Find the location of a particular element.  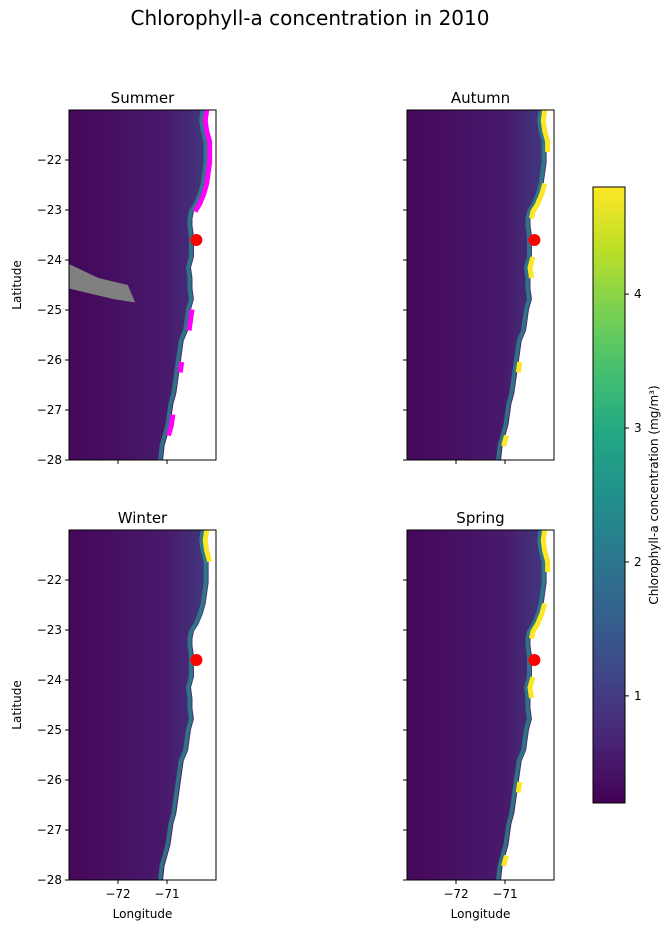

panel-title: Winter is located at coordinates (143, 518).